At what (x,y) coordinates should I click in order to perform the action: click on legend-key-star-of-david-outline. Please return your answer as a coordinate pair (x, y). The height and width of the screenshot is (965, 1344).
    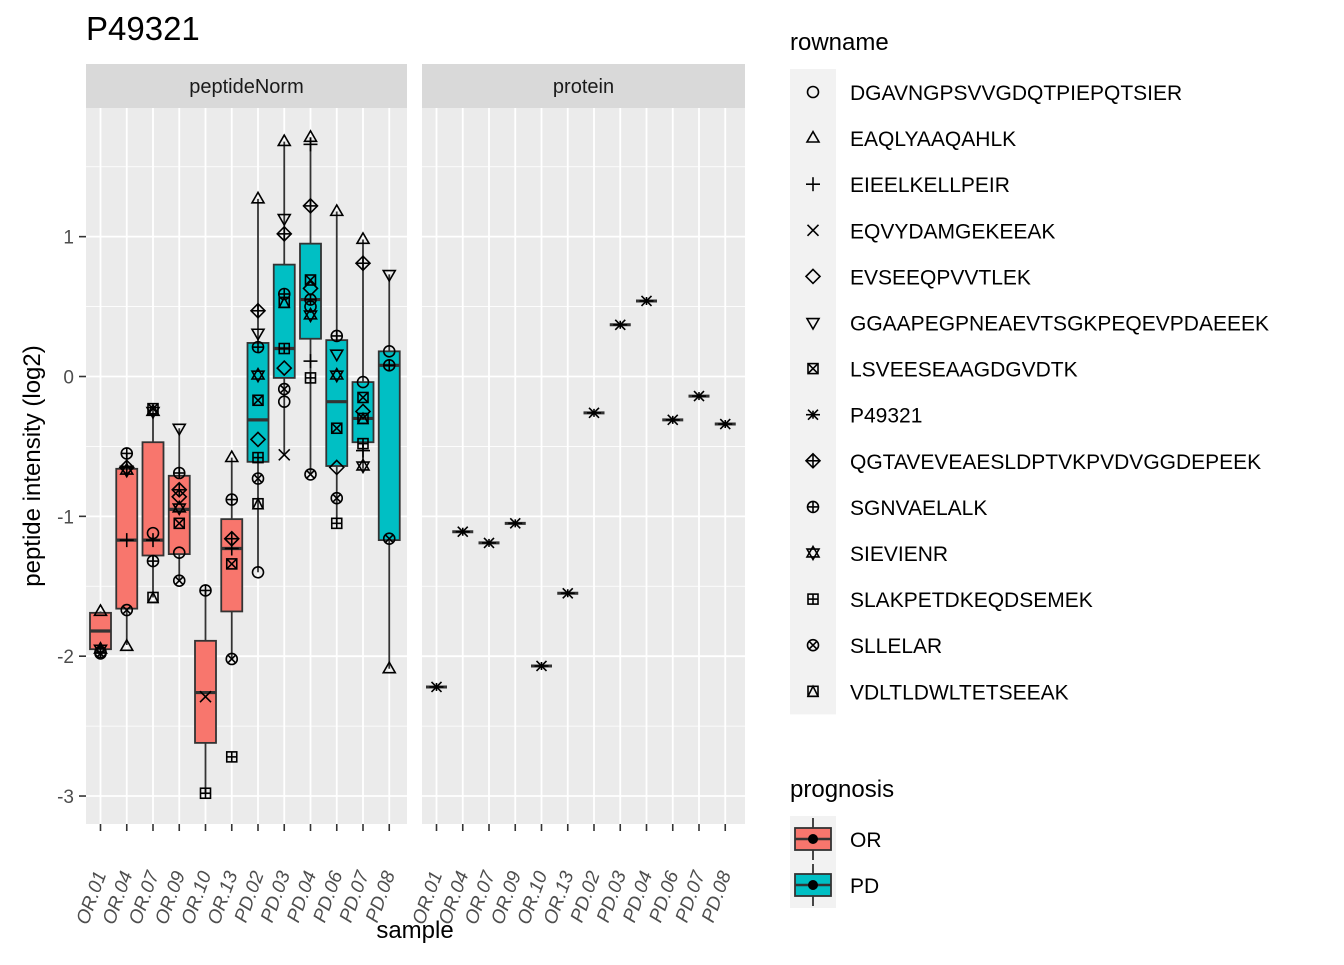
    Looking at the image, I should click on (813, 551).